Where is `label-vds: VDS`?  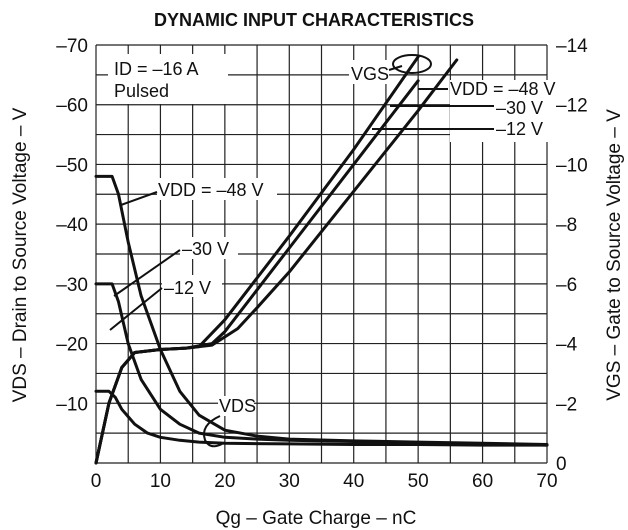
label-vds: VDS is located at coordinates (237, 406).